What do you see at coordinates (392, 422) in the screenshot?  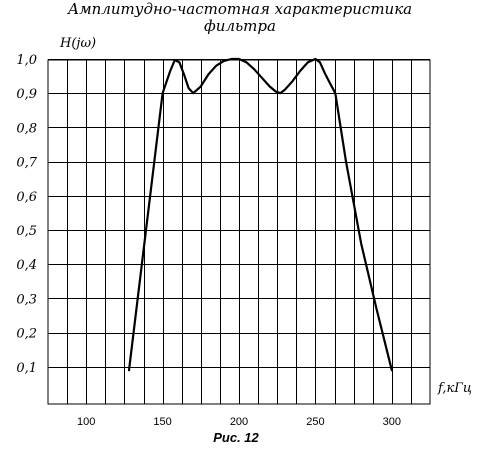 I see `x-tick-label: 300` at bounding box center [392, 422].